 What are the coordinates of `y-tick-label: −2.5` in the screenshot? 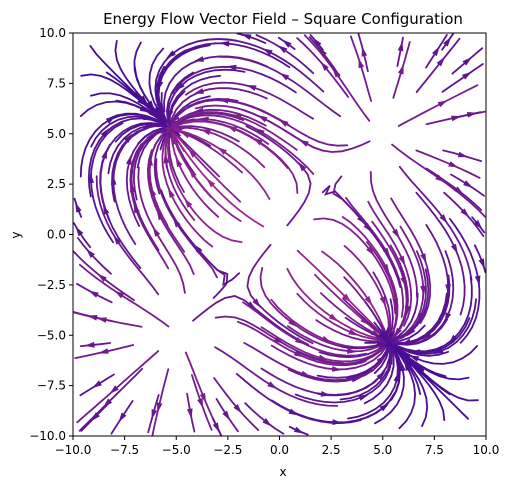 It's located at (51, 285).